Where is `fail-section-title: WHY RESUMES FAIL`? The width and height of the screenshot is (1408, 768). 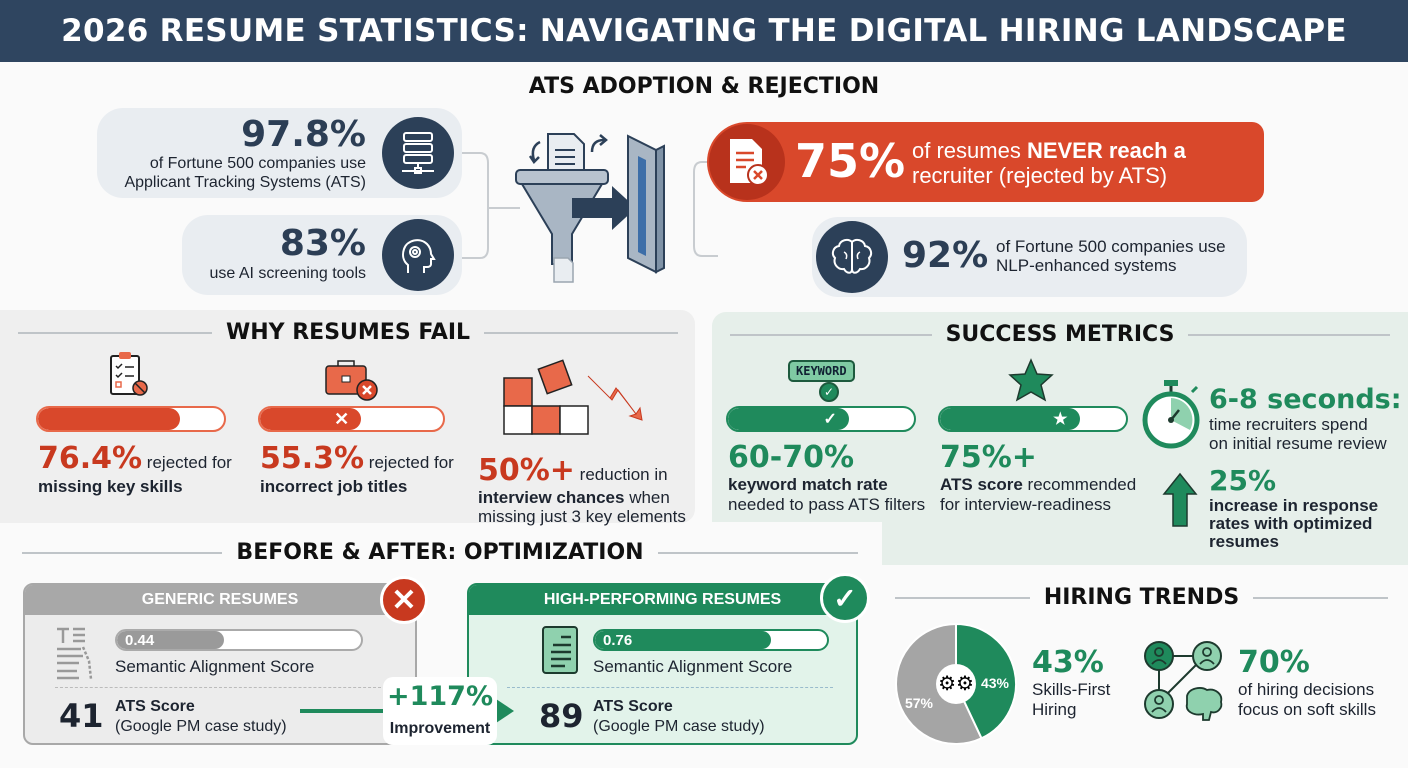
fail-section-title: WHY RESUMES FAIL is located at coordinates (348, 332).